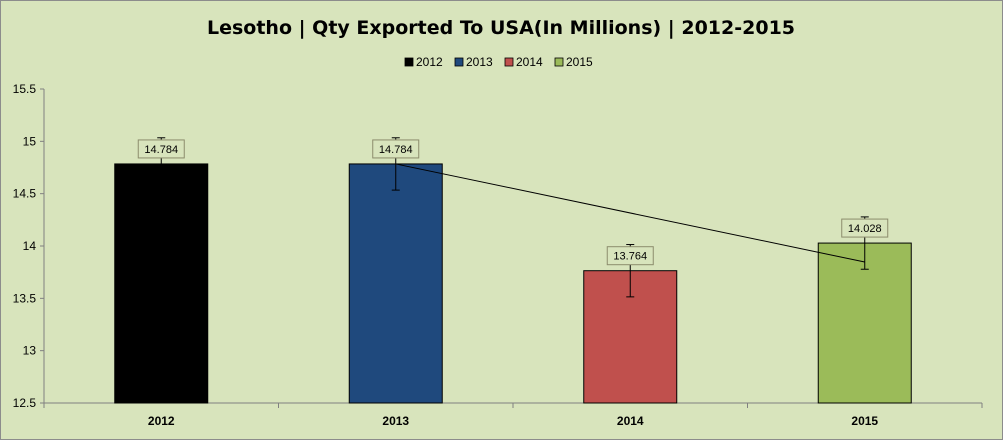 This screenshot has height=440, width=1003. I want to click on x-tick-label-2012: 2012, so click(161, 421).